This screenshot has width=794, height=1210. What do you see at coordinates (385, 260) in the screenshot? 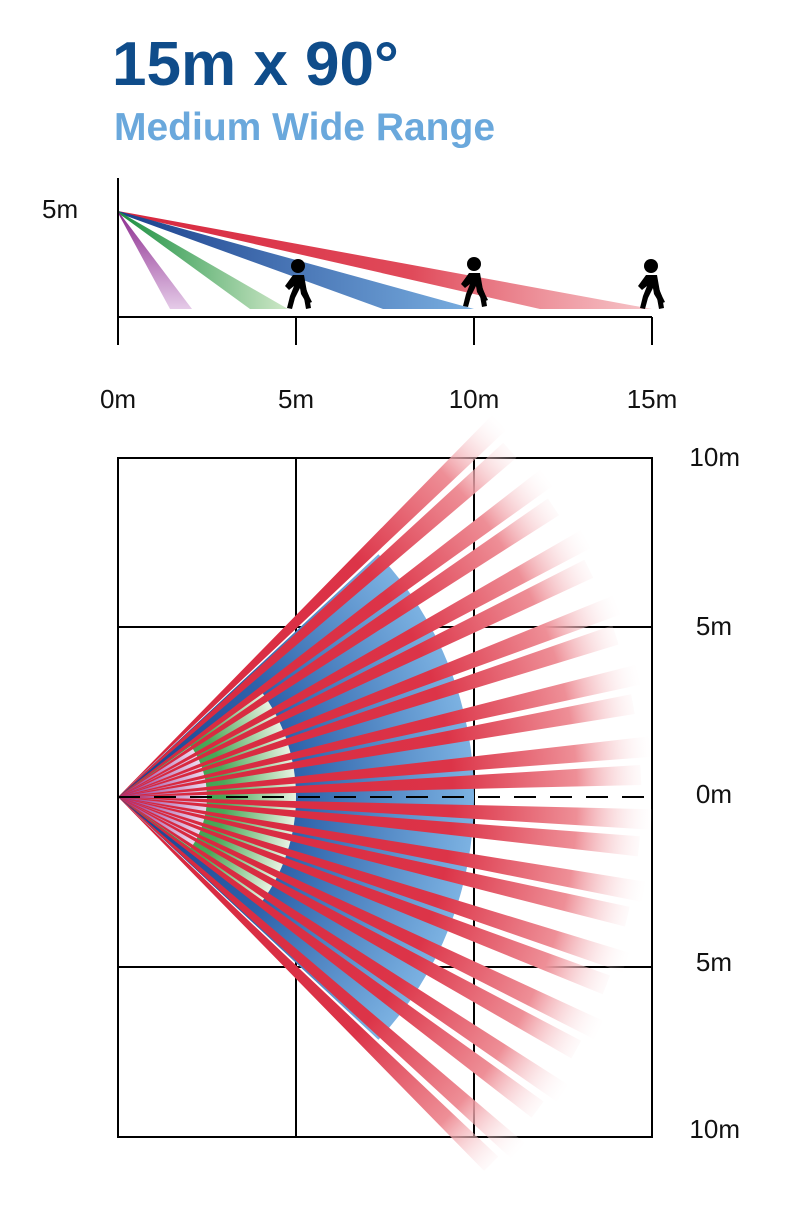
I see `side-beam-red` at bounding box center [385, 260].